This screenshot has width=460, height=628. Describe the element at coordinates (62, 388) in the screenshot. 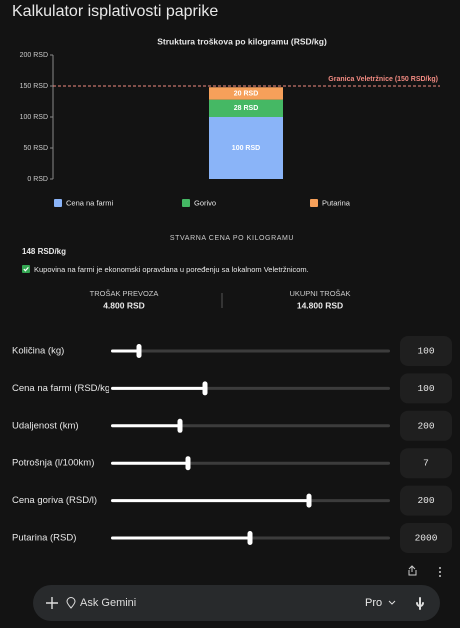

I see `control-label: Cena na farmi (RSD/kg)` at that location.